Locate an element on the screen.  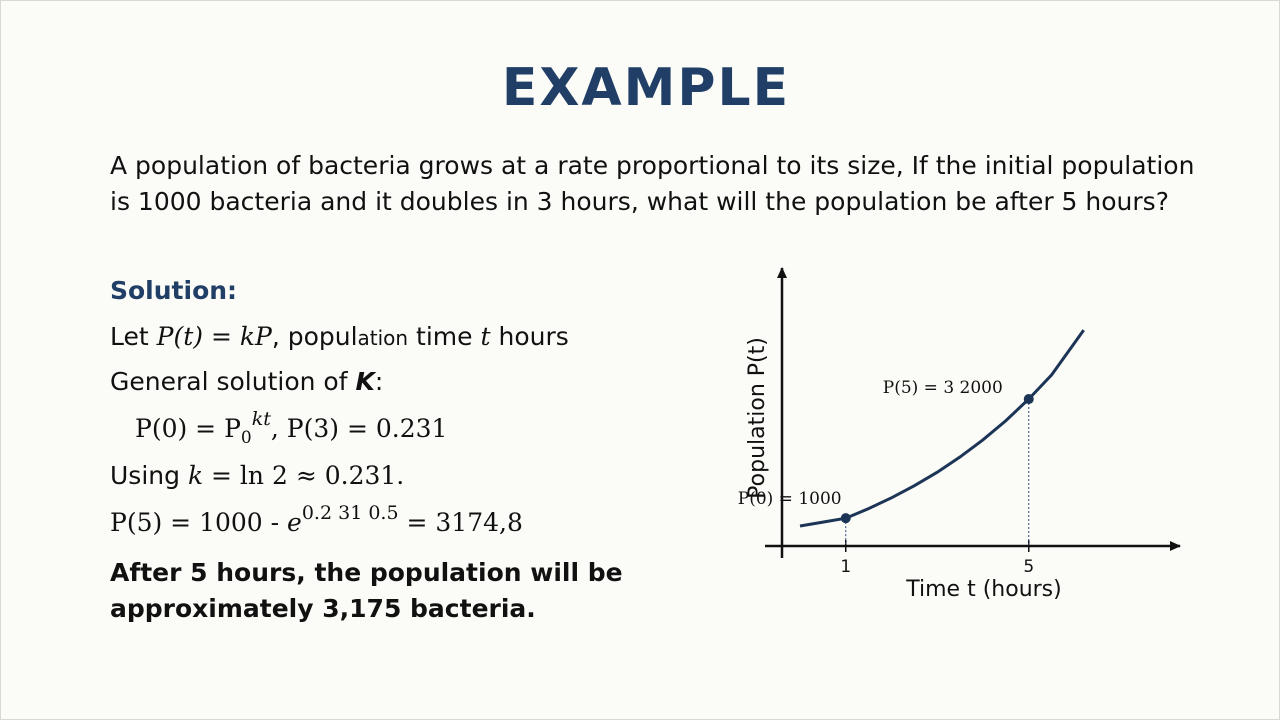
l1-text-b: , popul is located at coordinates (314, 336).